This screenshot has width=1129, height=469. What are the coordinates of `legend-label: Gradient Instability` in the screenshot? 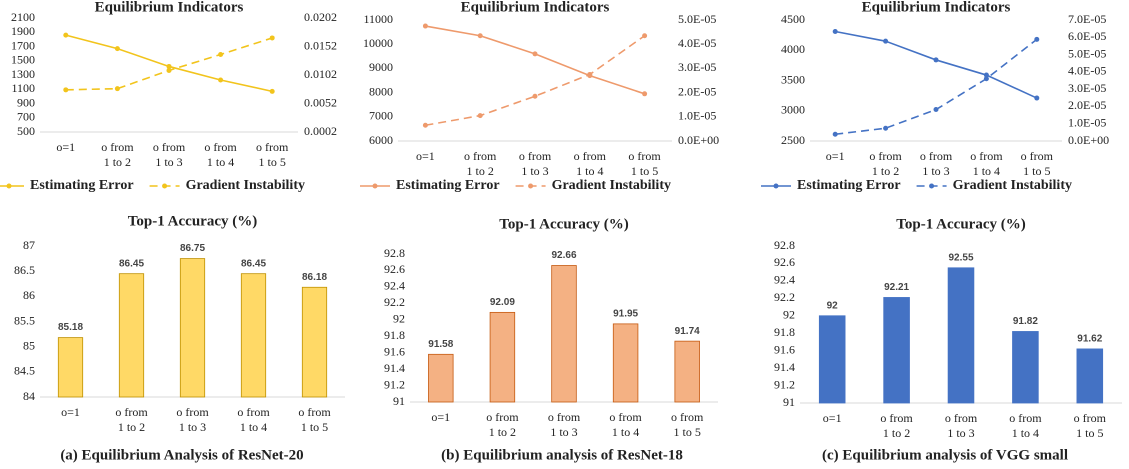 It's located at (611, 185).